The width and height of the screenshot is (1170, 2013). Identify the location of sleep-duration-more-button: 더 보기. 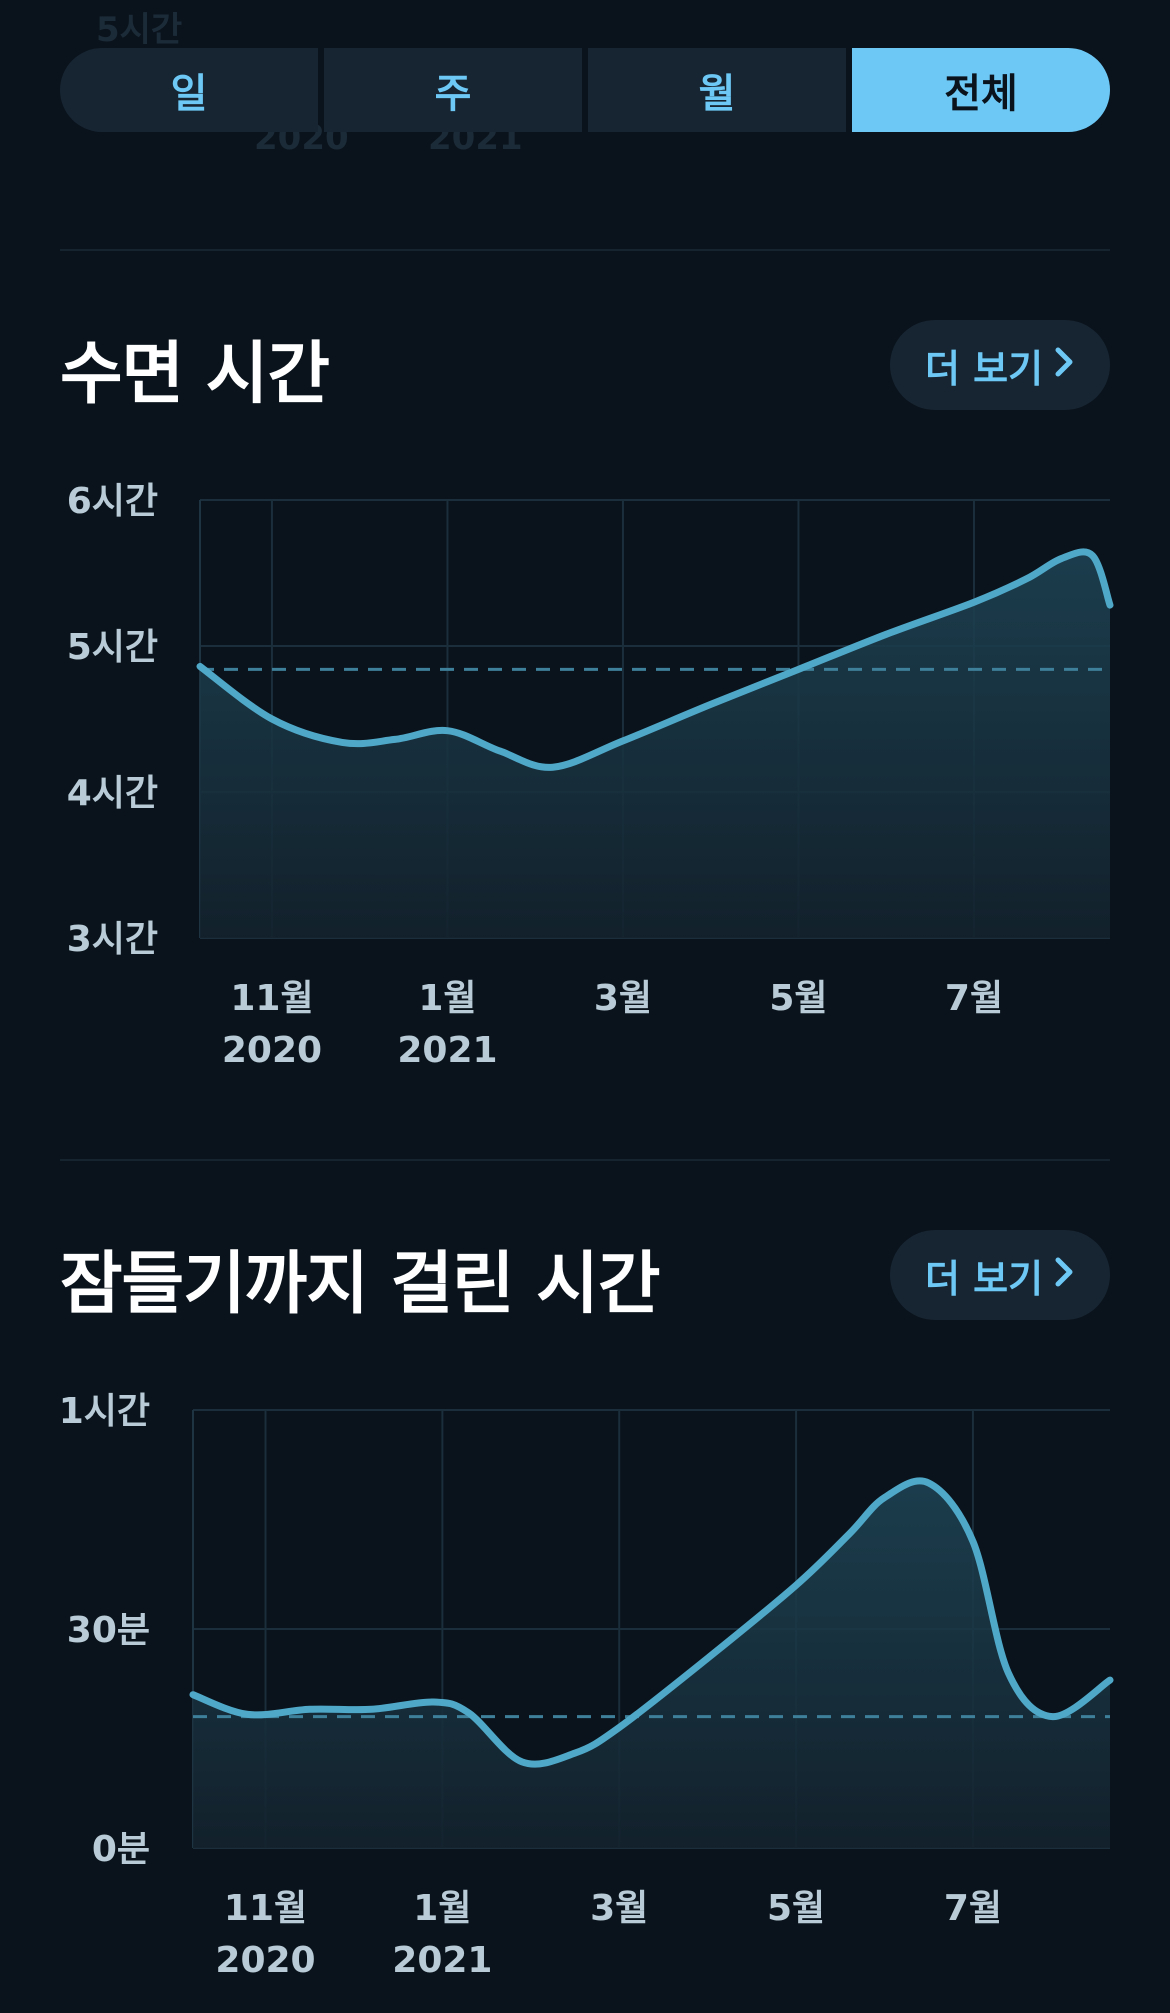
(1000, 365).